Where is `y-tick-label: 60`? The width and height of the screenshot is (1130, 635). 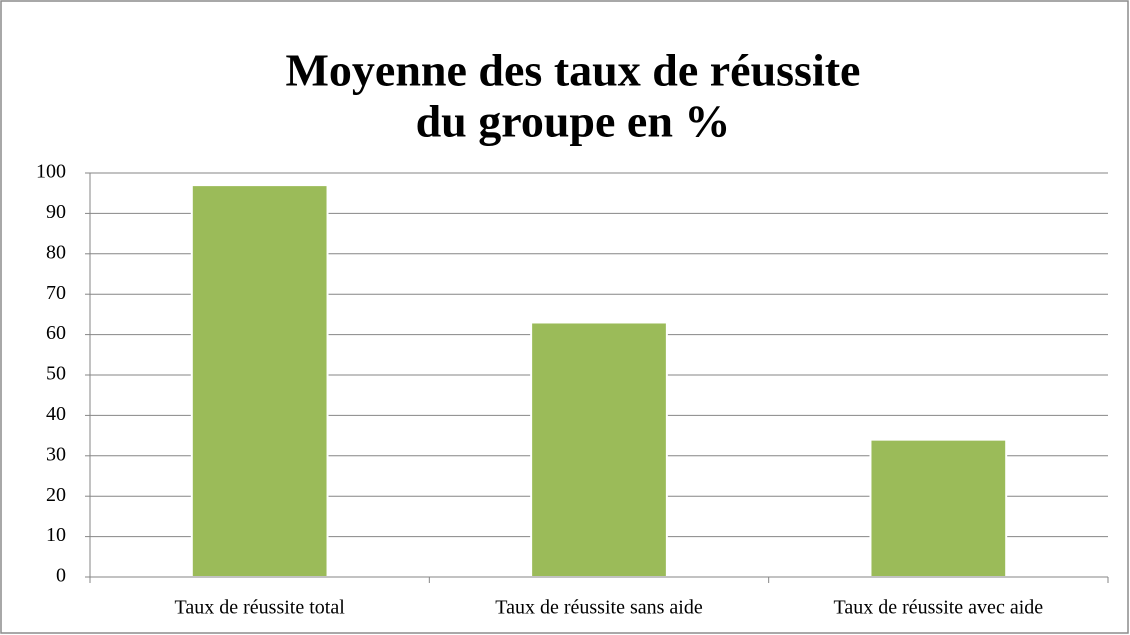
y-tick-label: 60 is located at coordinates (56, 333).